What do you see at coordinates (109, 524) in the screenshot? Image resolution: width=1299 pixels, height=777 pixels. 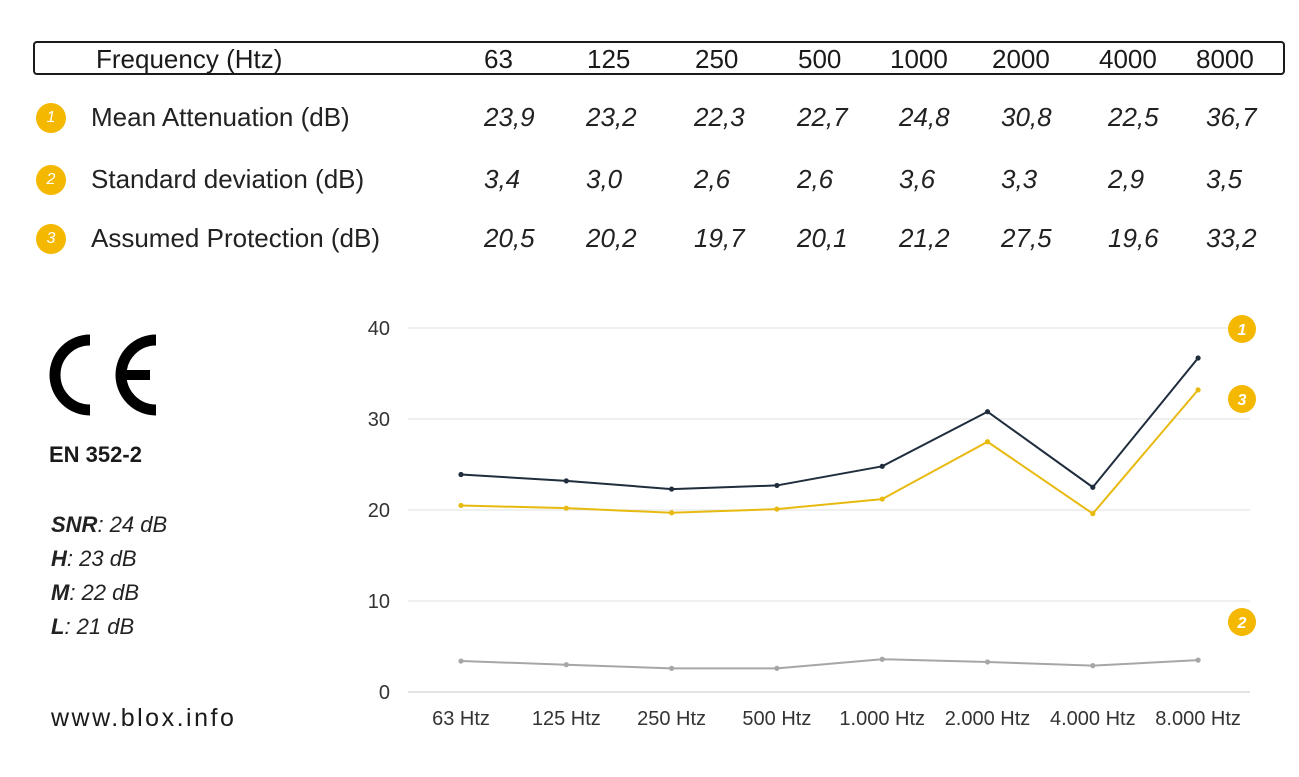 I see `rating-snr: SNR: 24 dB` at bounding box center [109, 524].